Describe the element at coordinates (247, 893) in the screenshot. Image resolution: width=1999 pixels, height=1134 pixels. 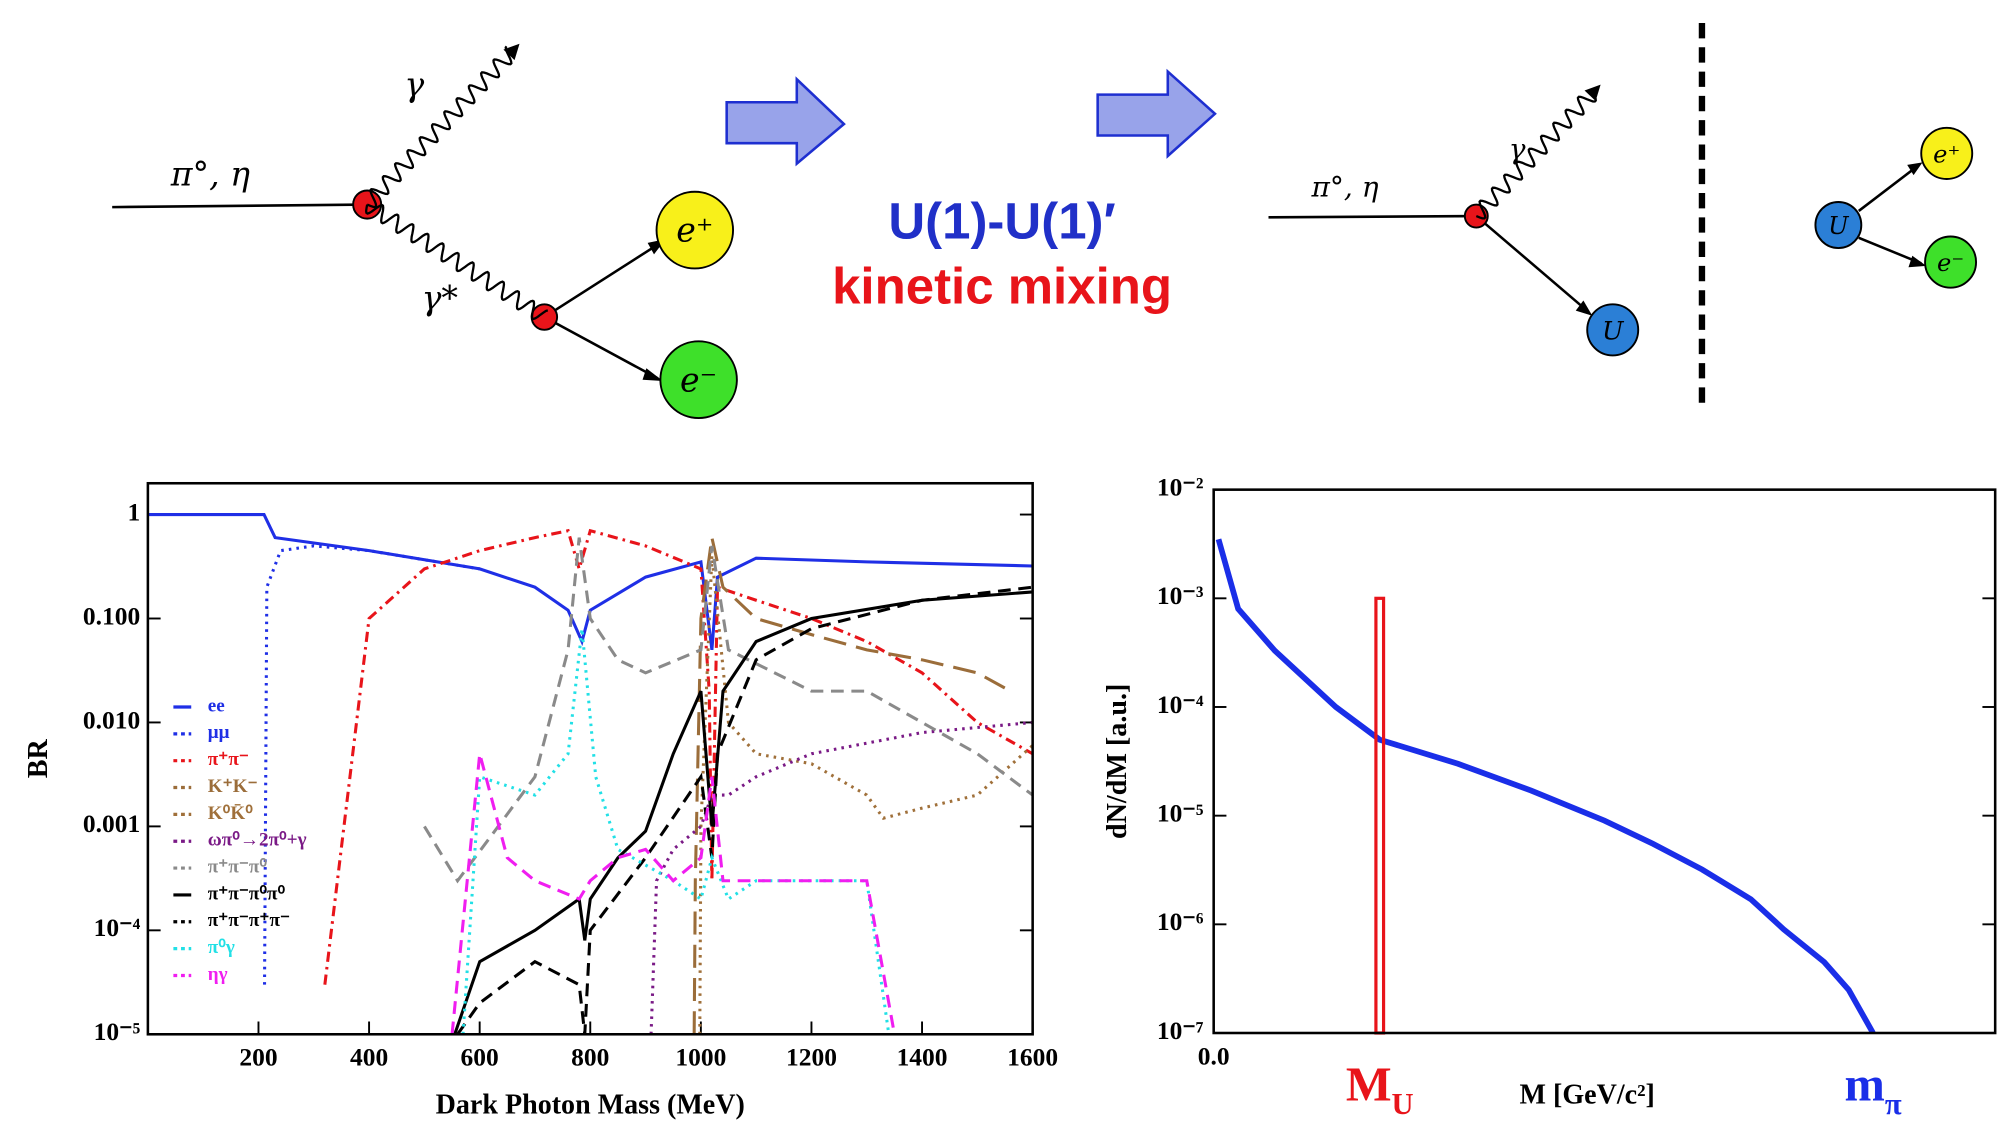
I see `legend-label: π⁺π⁻π⁰π⁰` at that location.